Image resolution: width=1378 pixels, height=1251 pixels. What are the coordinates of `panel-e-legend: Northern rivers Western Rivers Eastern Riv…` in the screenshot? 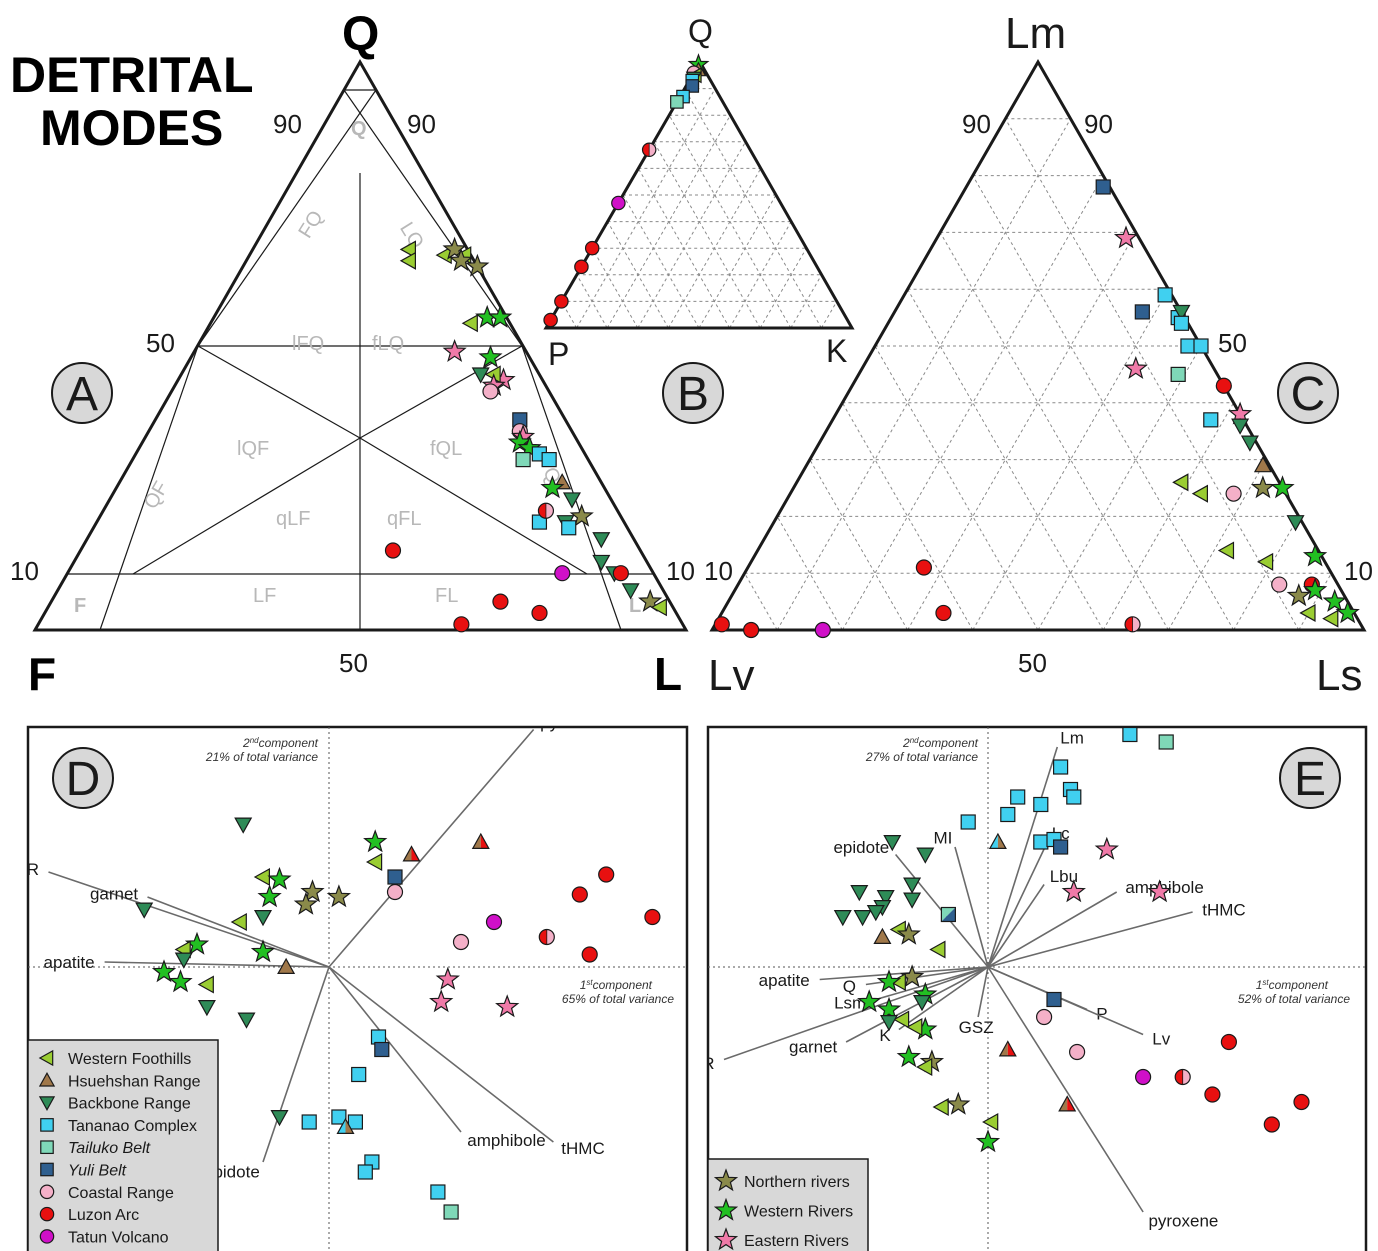 It's located at (788, 1204).